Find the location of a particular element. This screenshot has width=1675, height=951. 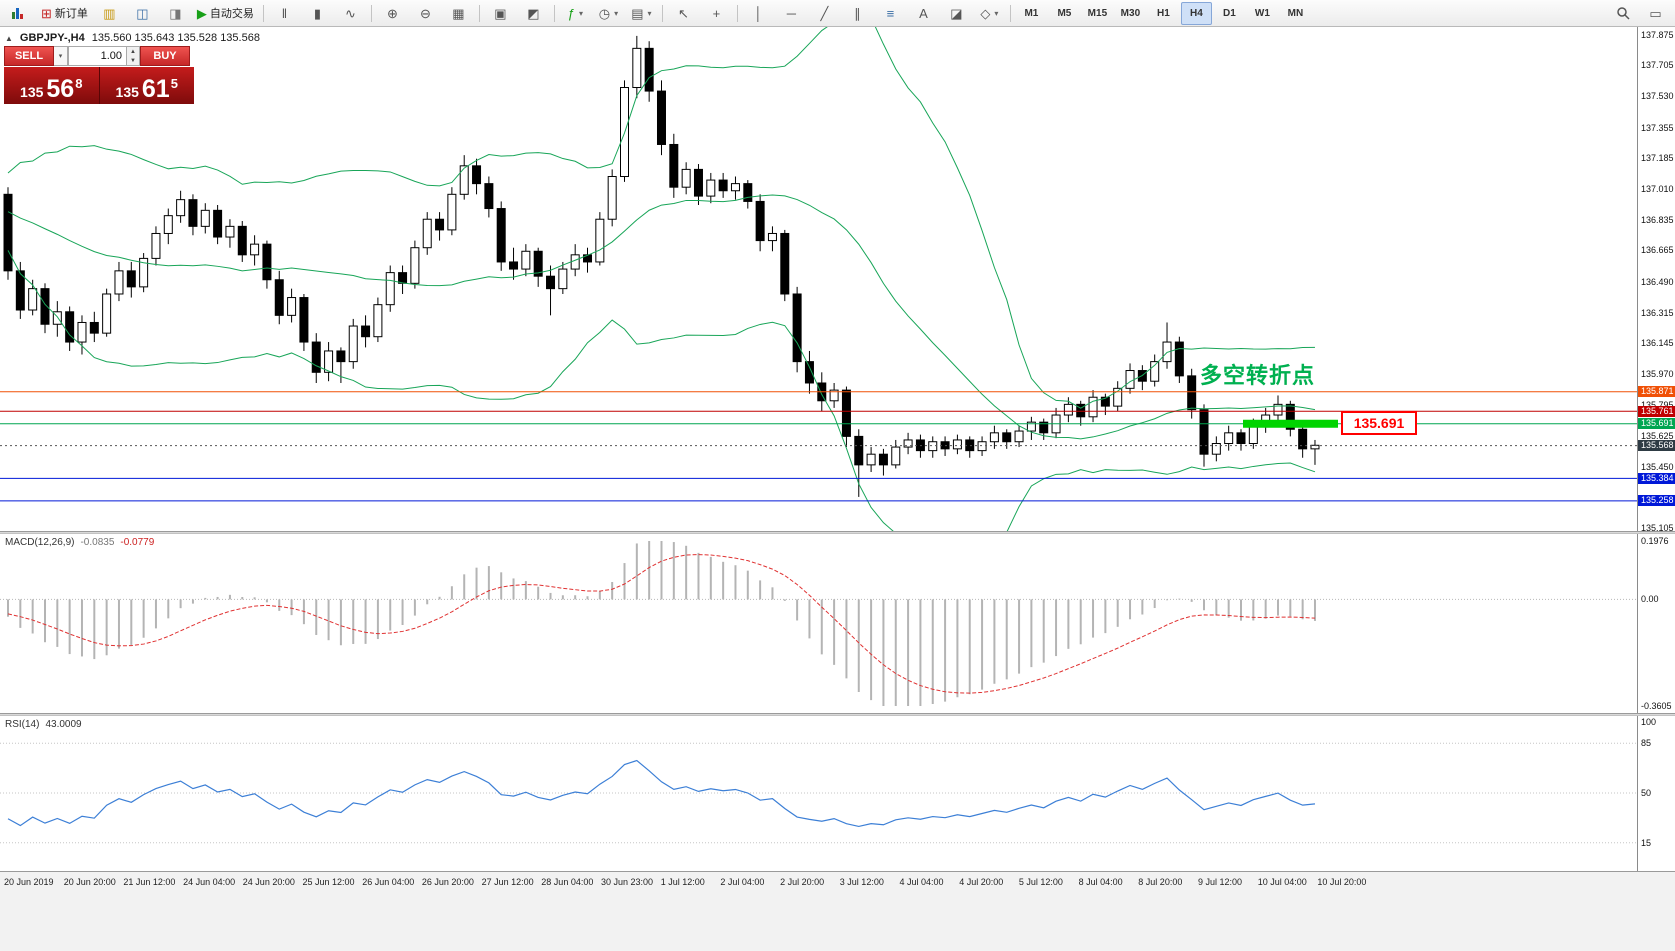

timeframe-h1-button: H1 is located at coordinates (1163, 13).